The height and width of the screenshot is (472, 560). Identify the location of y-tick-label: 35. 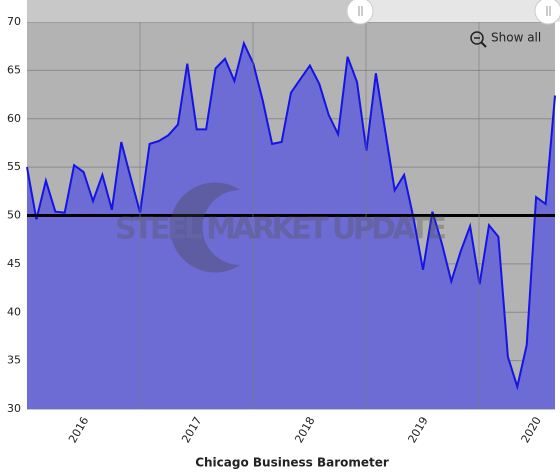
(14, 360).